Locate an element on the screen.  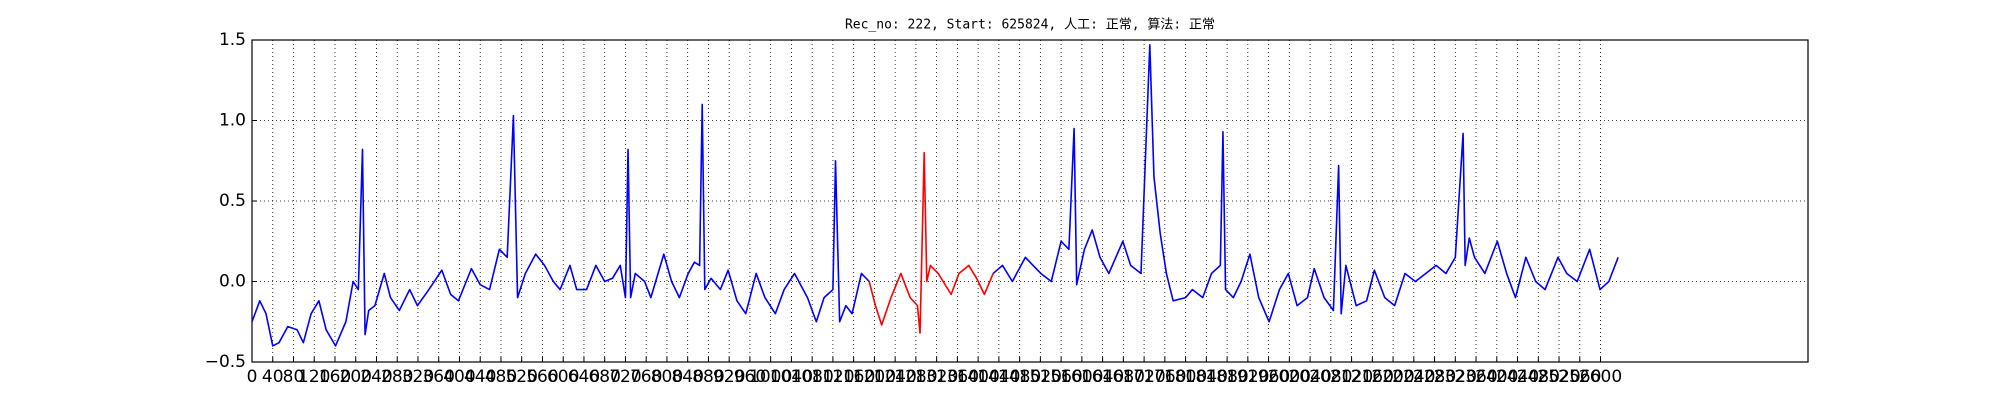
x-tick-label: 2600 is located at coordinates (1600, 377).